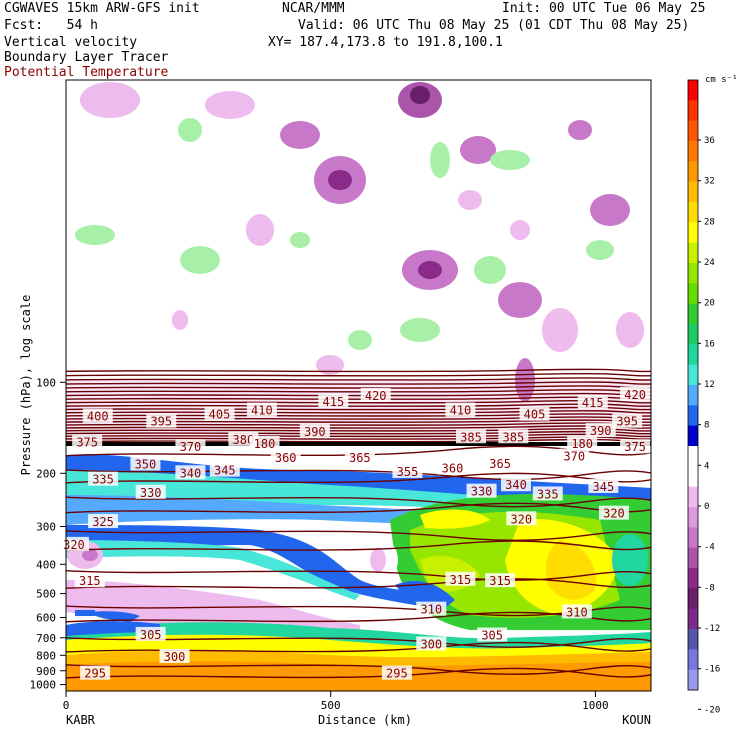  What do you see at coordinates (636, 720) in the screenshot?
I see `endpoint-right-label: KOUN` at bounding box center [636, 720].